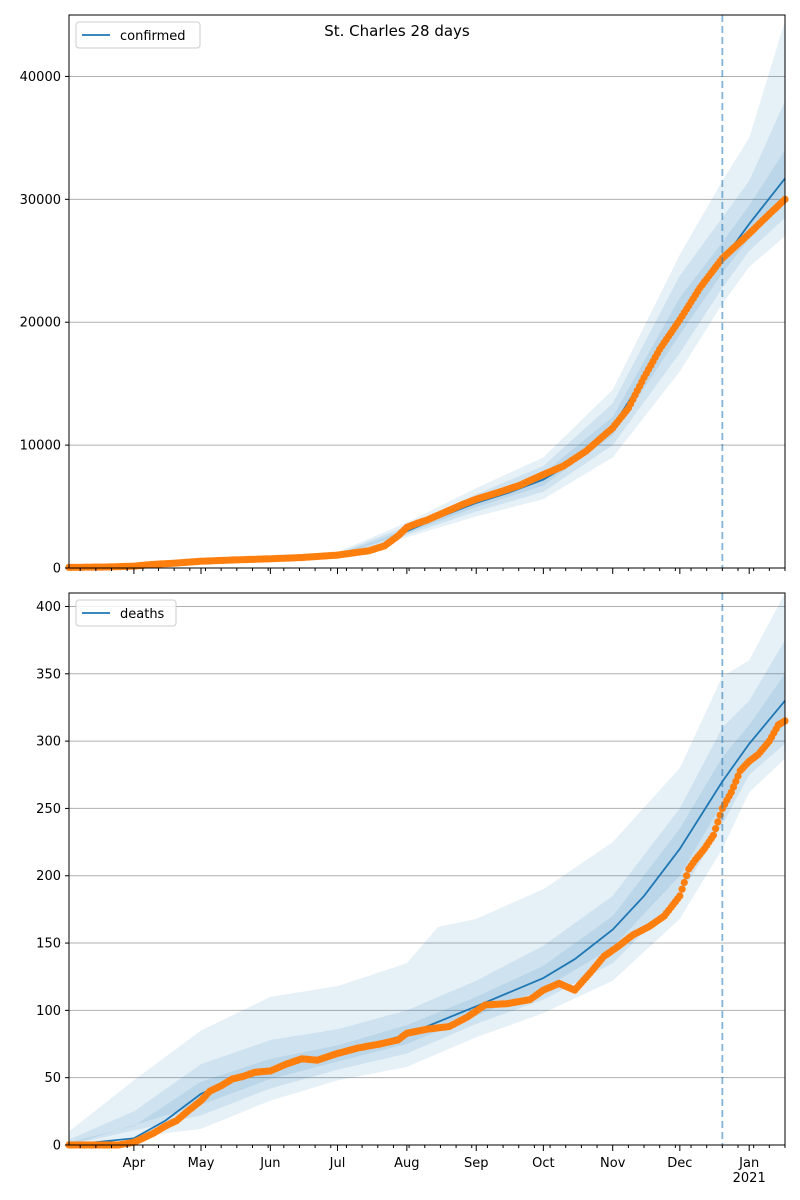 This screenshot has width=800, height=1200. Describe the element at coordinates (48, 876) in the screenshot. I see `y-tick-label: 200` at that location.